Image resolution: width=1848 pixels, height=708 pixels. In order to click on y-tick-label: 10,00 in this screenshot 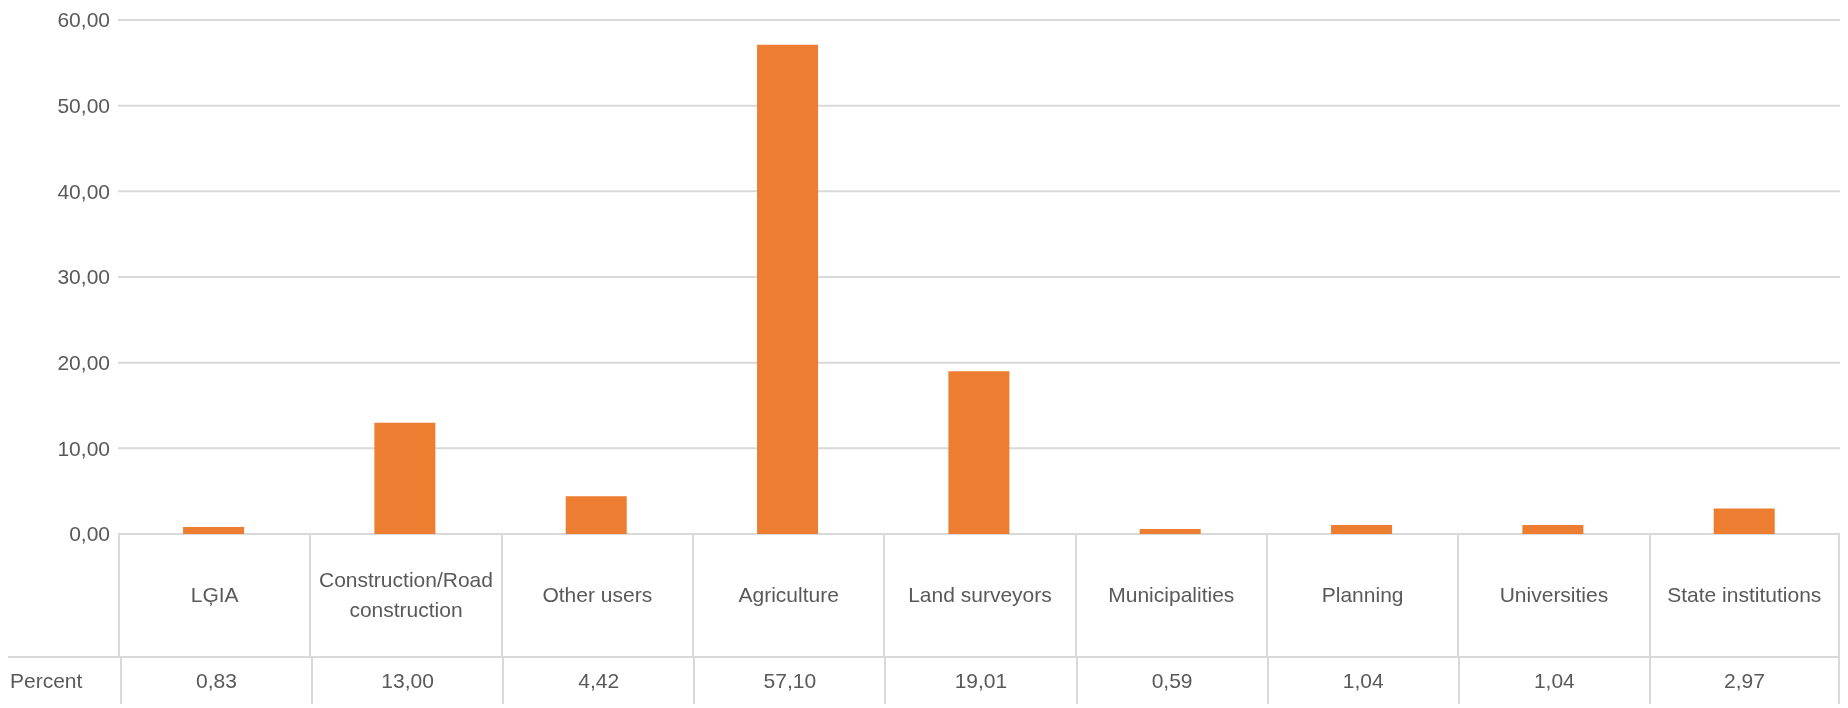, I will do `click(83, 448)`.